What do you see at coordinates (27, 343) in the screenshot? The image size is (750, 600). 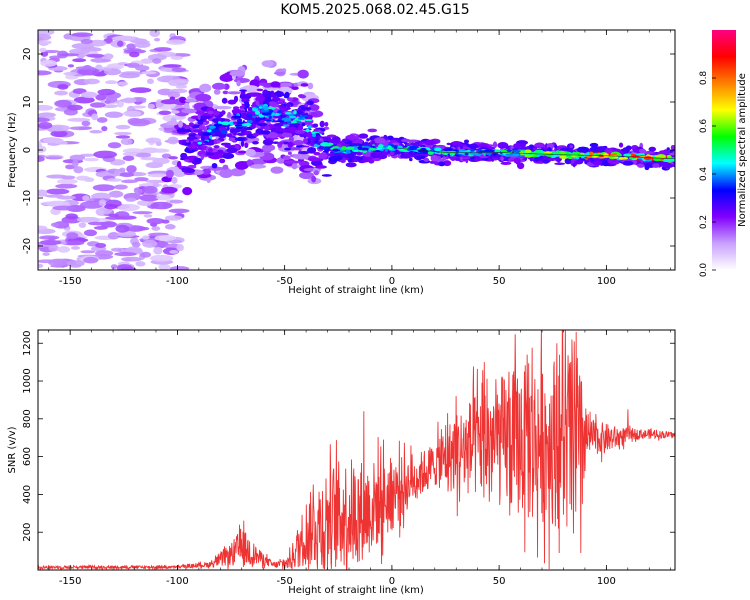 I see `snr-y-tick-label: 1200` at bounding box center [27, 343].